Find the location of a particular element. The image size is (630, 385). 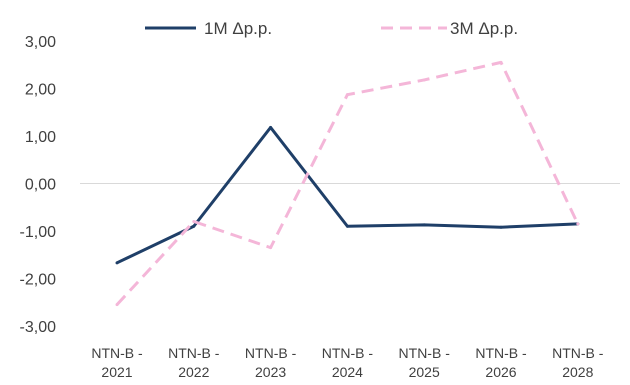

x-tick-label: NTN-B - 2025 is located at coordinates (425, 362).